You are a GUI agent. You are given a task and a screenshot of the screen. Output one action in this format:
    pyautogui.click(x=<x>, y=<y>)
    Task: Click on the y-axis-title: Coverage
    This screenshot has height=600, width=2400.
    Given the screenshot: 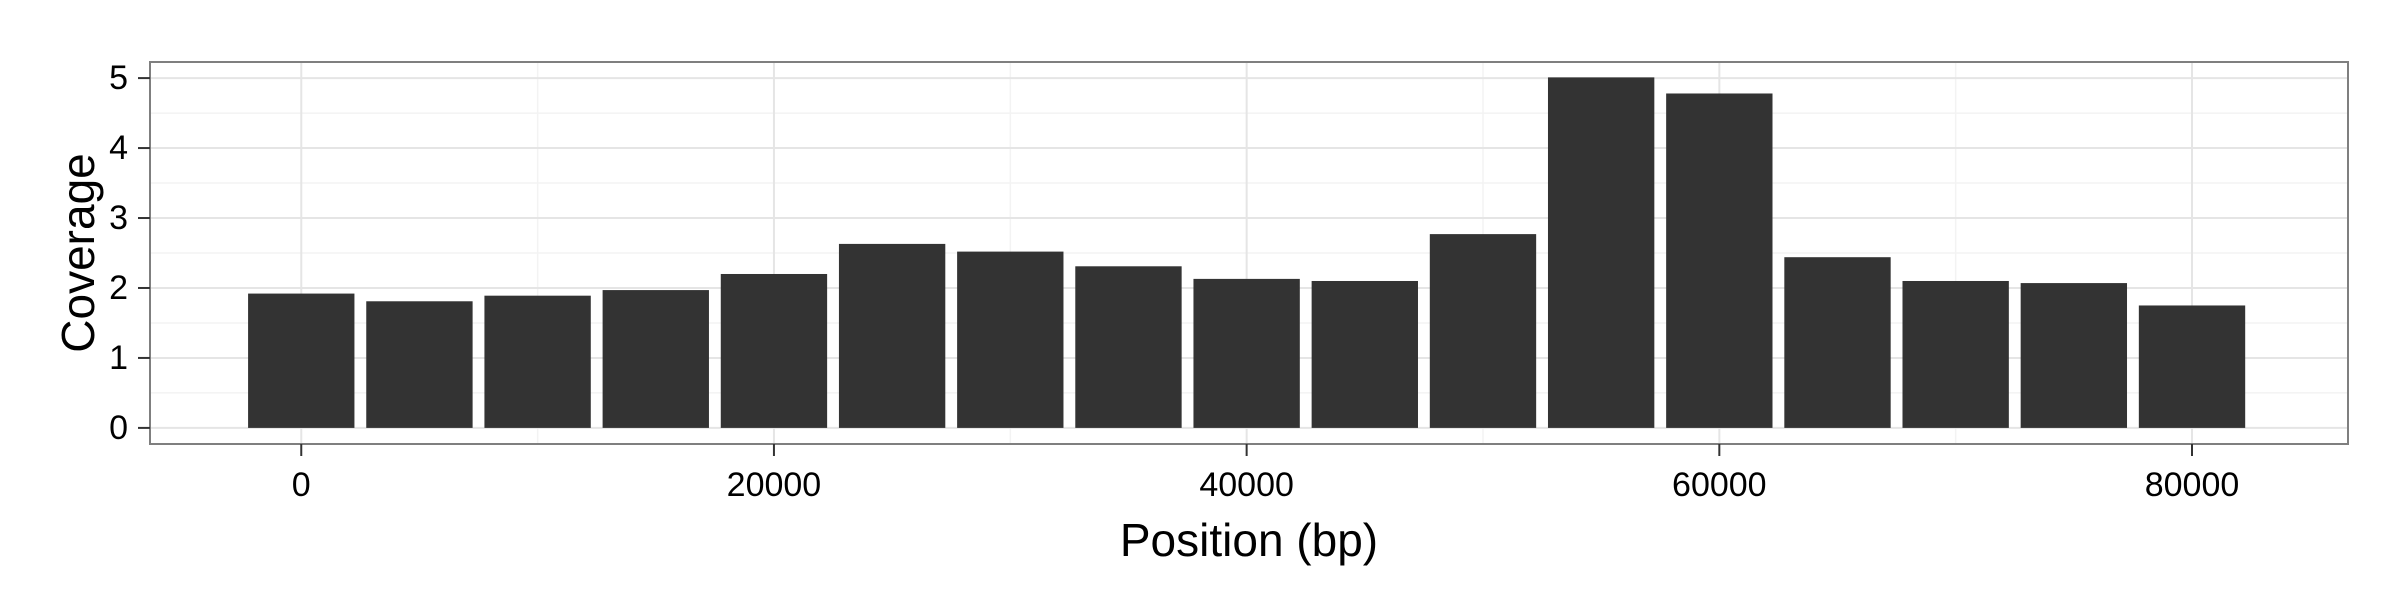 What is the action you would take?
    pyautogui.click(x=78, y=252)
    